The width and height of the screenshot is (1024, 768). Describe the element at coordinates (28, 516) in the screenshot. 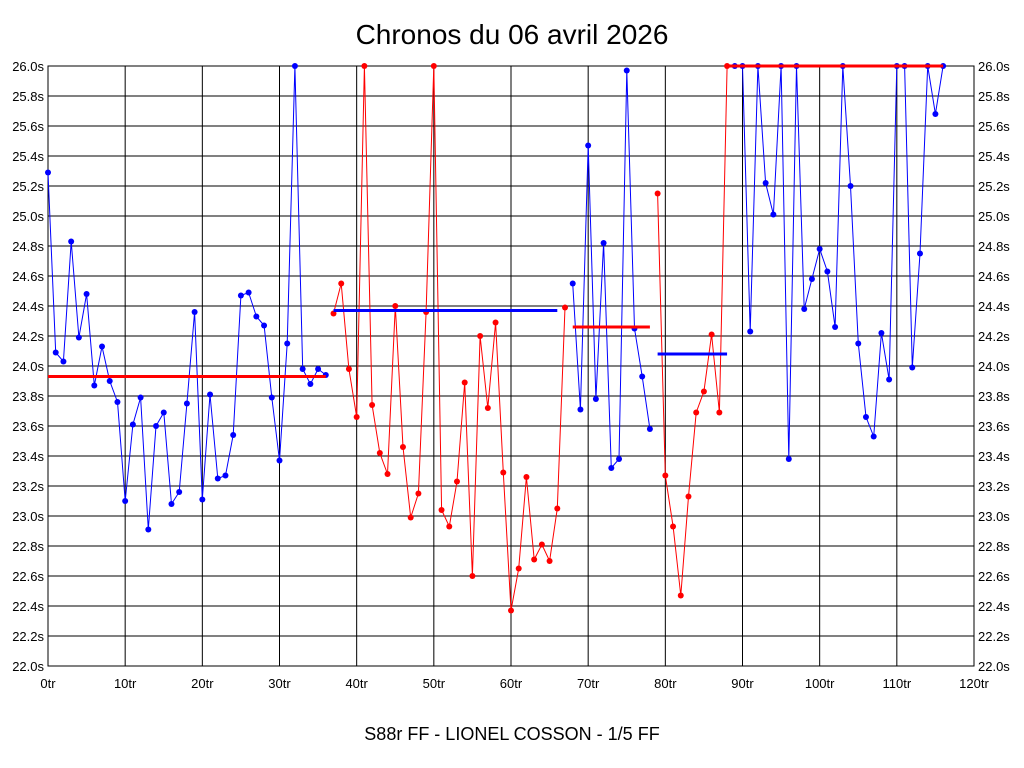

I see `y-tick-label-left: 23.0s` at that location.